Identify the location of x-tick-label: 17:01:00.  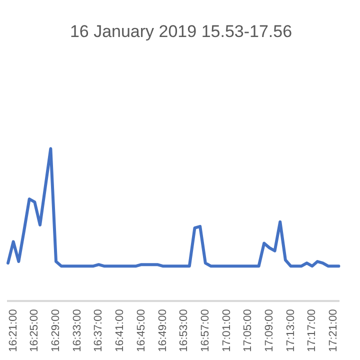
(226, 330).